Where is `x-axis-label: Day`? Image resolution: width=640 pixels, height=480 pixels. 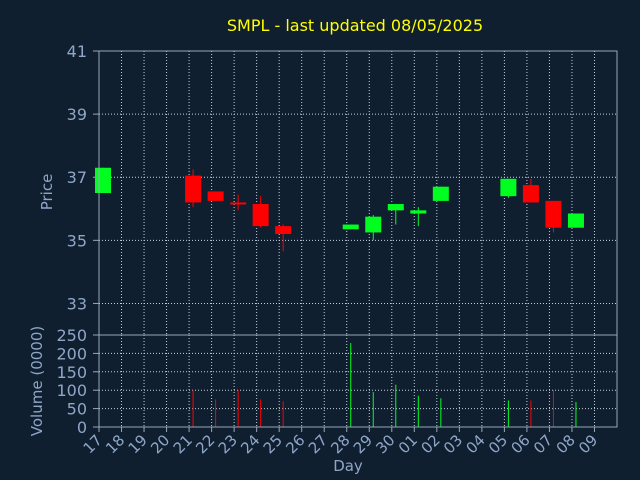
x-axis-label: Day is located at coordinates (348, 466).